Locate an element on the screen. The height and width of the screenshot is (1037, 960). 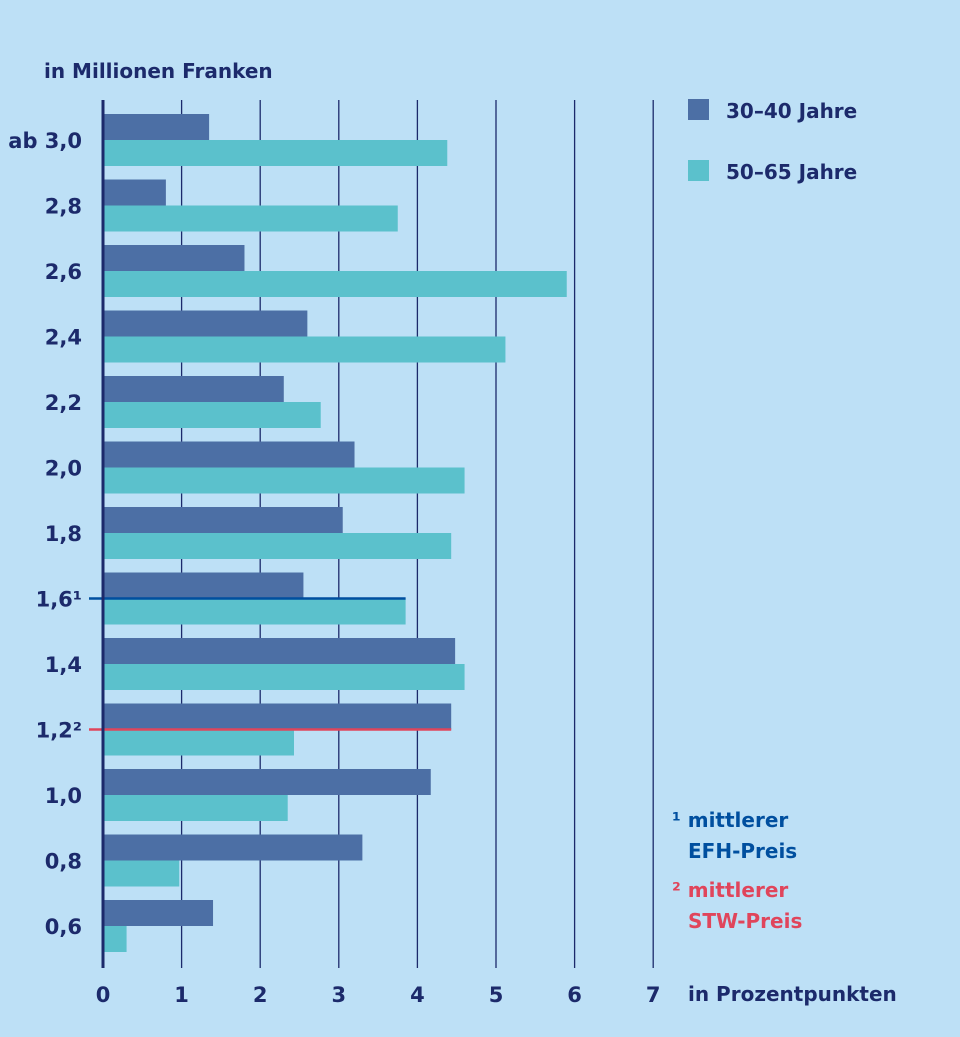
x-axis-title: in Prozentpunkten is located at coordinates (792, 994).